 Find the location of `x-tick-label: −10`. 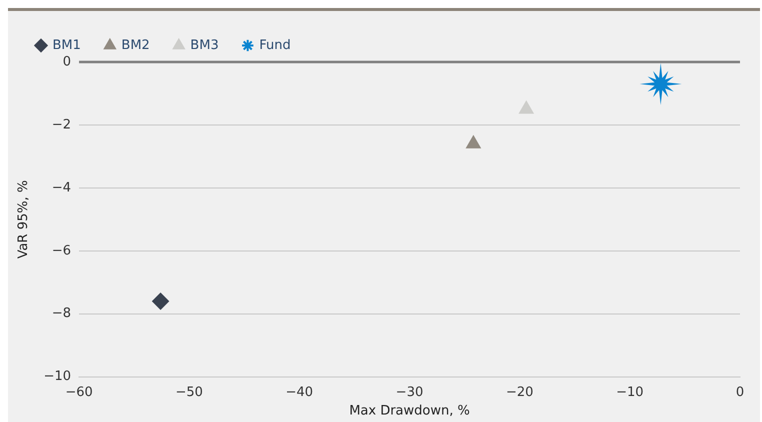

x-tick-label: −10 is located at coordinates (630, 392).